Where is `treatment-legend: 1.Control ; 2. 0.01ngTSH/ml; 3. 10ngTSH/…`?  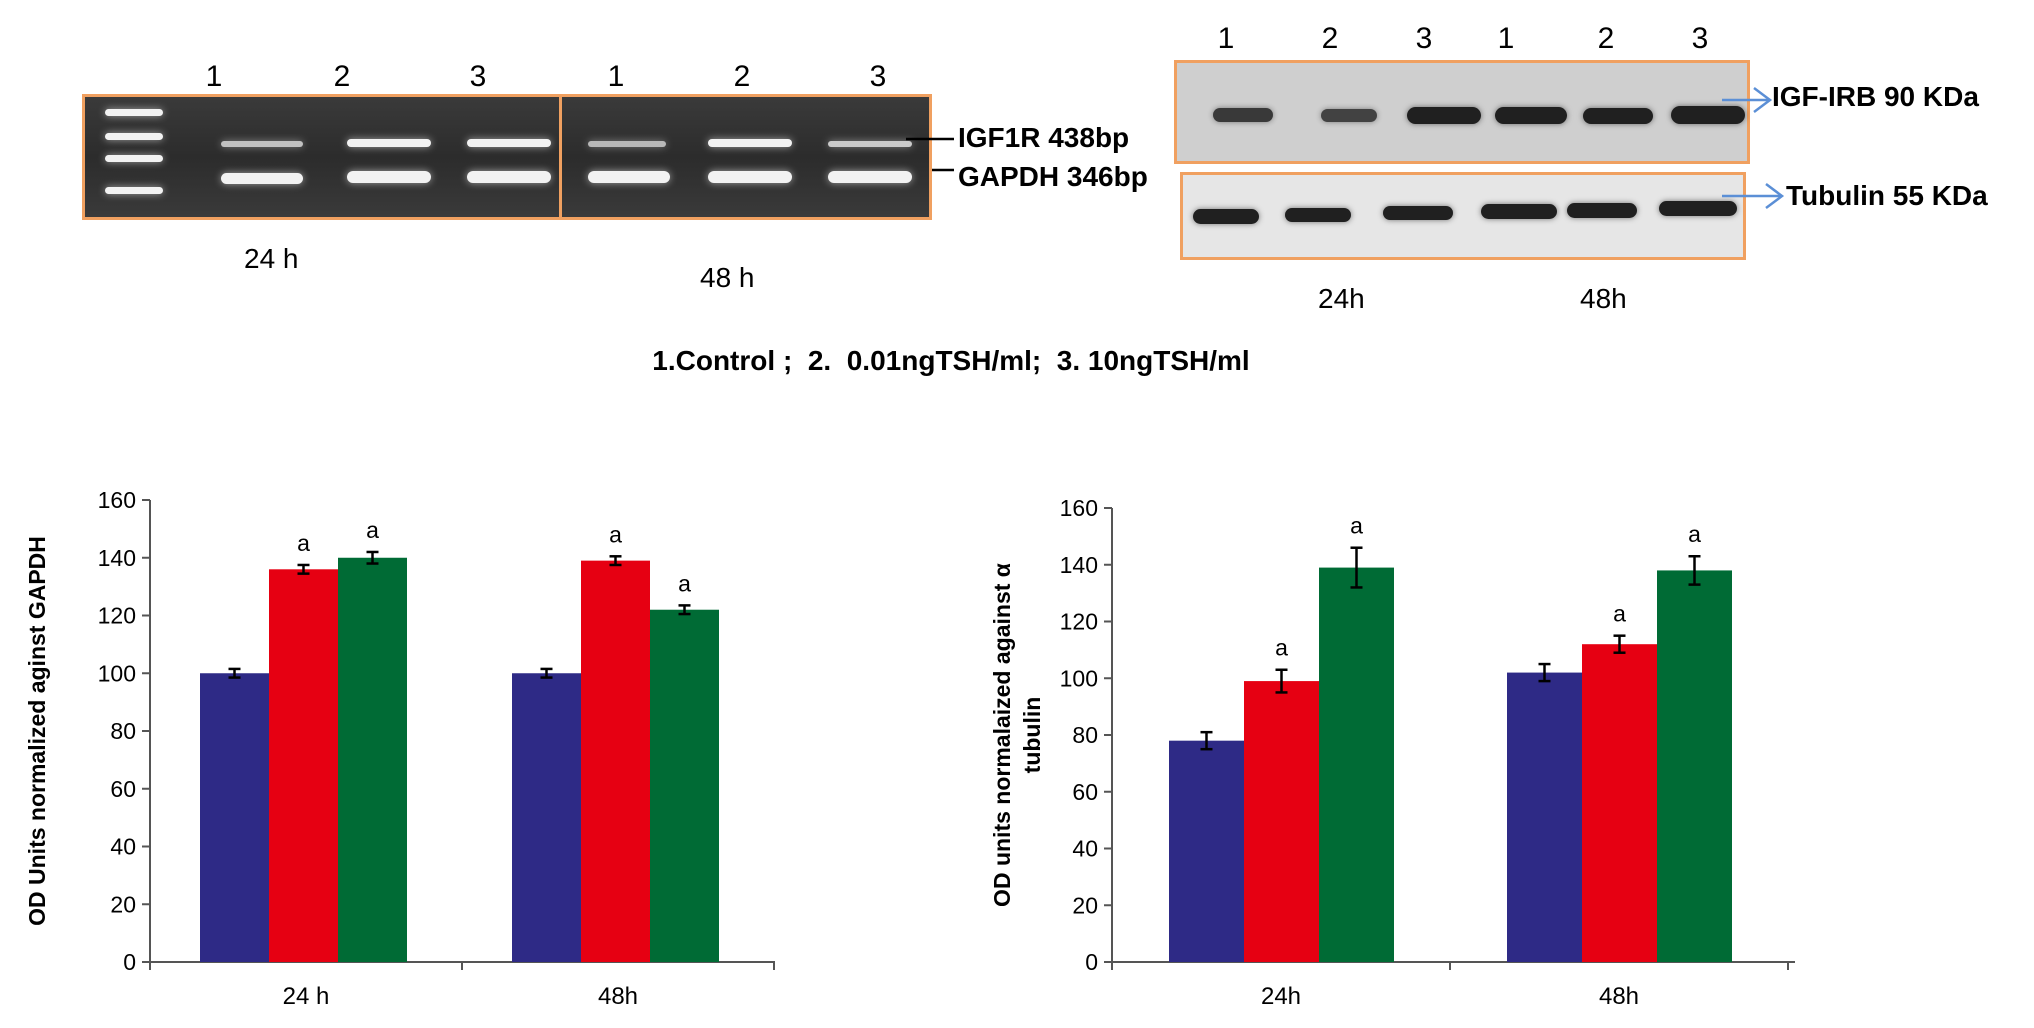
treatment-legend: 1.Control ; 2. 0.01ngTSH/ml; 3. 10ngTSH/… is located at coordinates (951, 360).